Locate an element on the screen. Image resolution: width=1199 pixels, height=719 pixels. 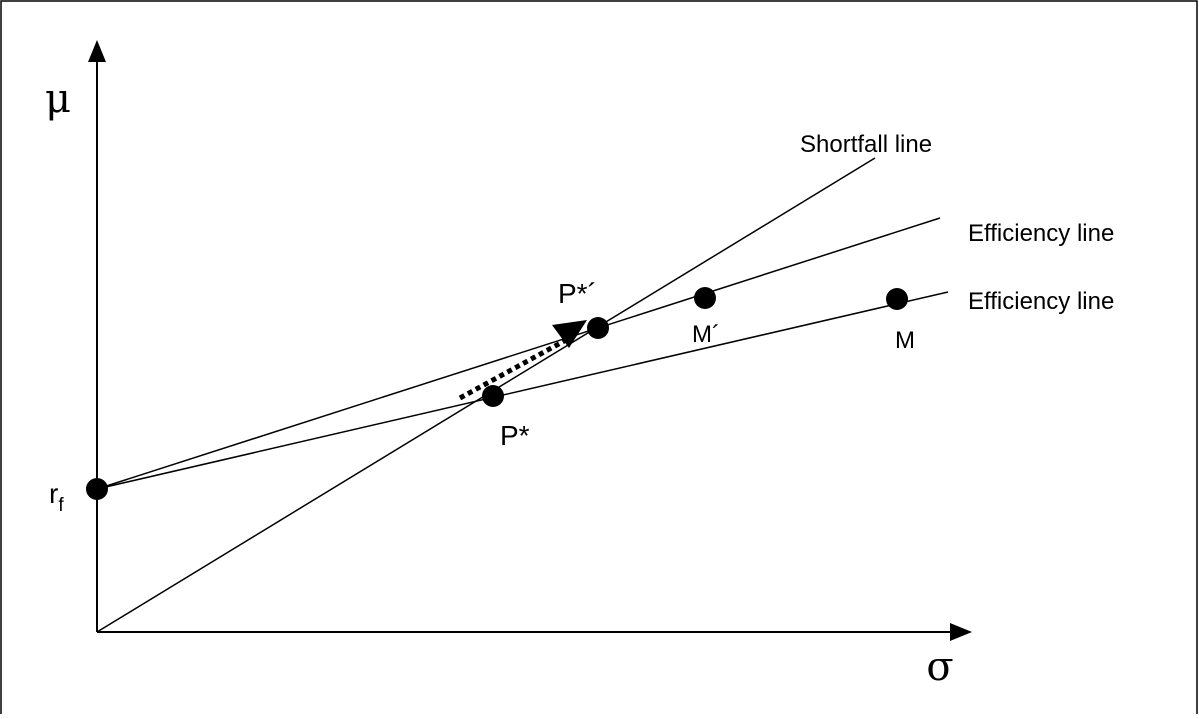
point-m-prime is located at coordinates (705, 298).